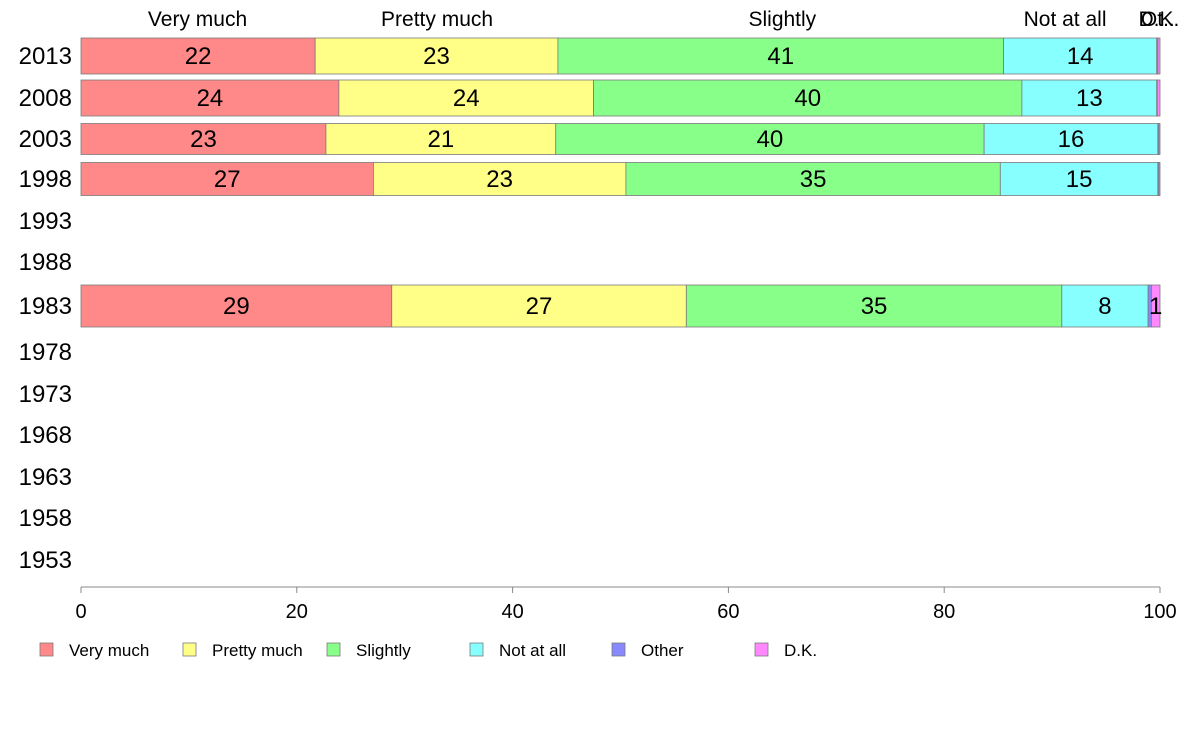 This screenshot has width=1188, height=736. Describe the element at coordinates (1159, 612) in the screenshot. I see `x-tick-label: 100` at that location.